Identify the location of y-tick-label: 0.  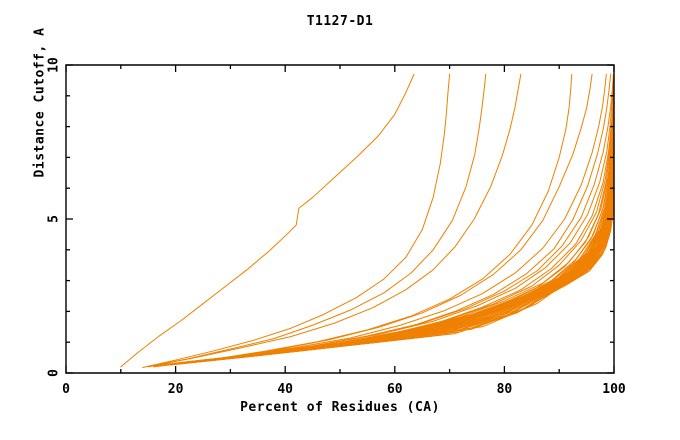
(54, 373).